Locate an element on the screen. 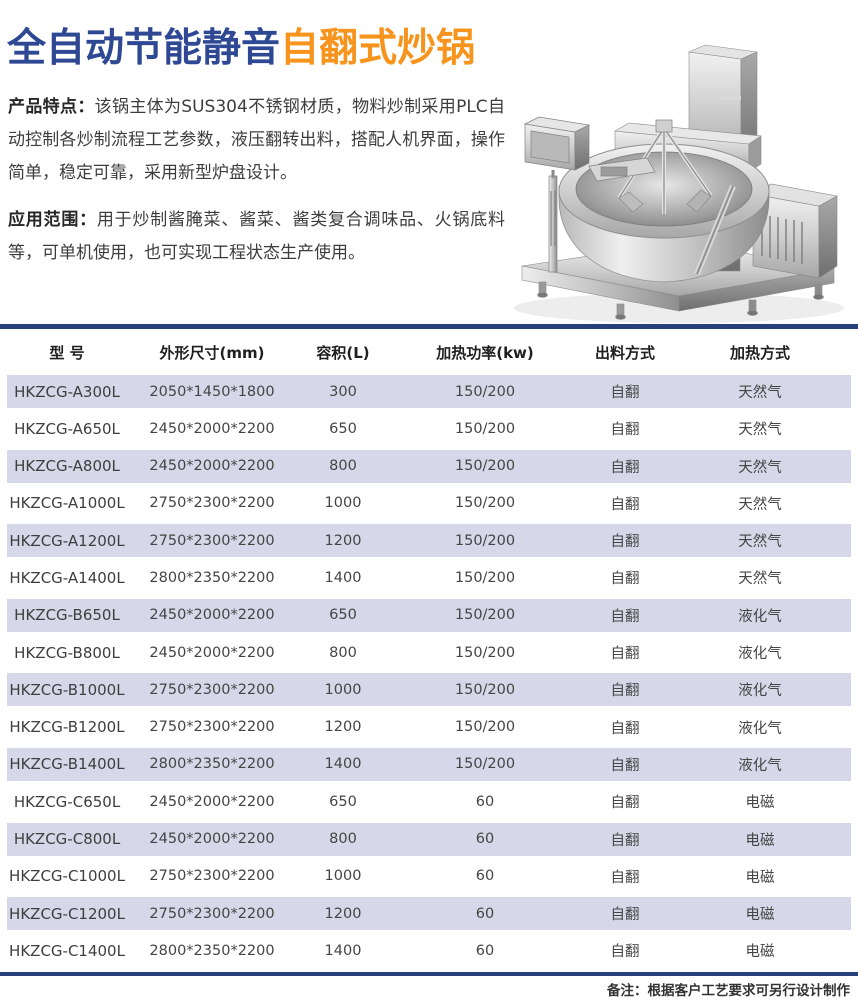 The width and height of the screenshot is (858, 1000). cell-model: HKZCG-A650L is located at coordinates (67, 428).